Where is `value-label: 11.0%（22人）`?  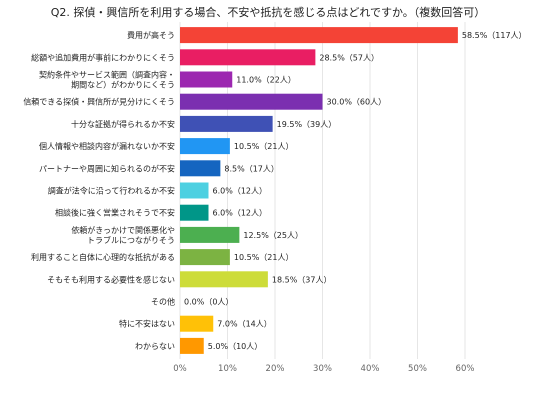 value-label: 11.0%（22人） is located at coordinates (266, 80).